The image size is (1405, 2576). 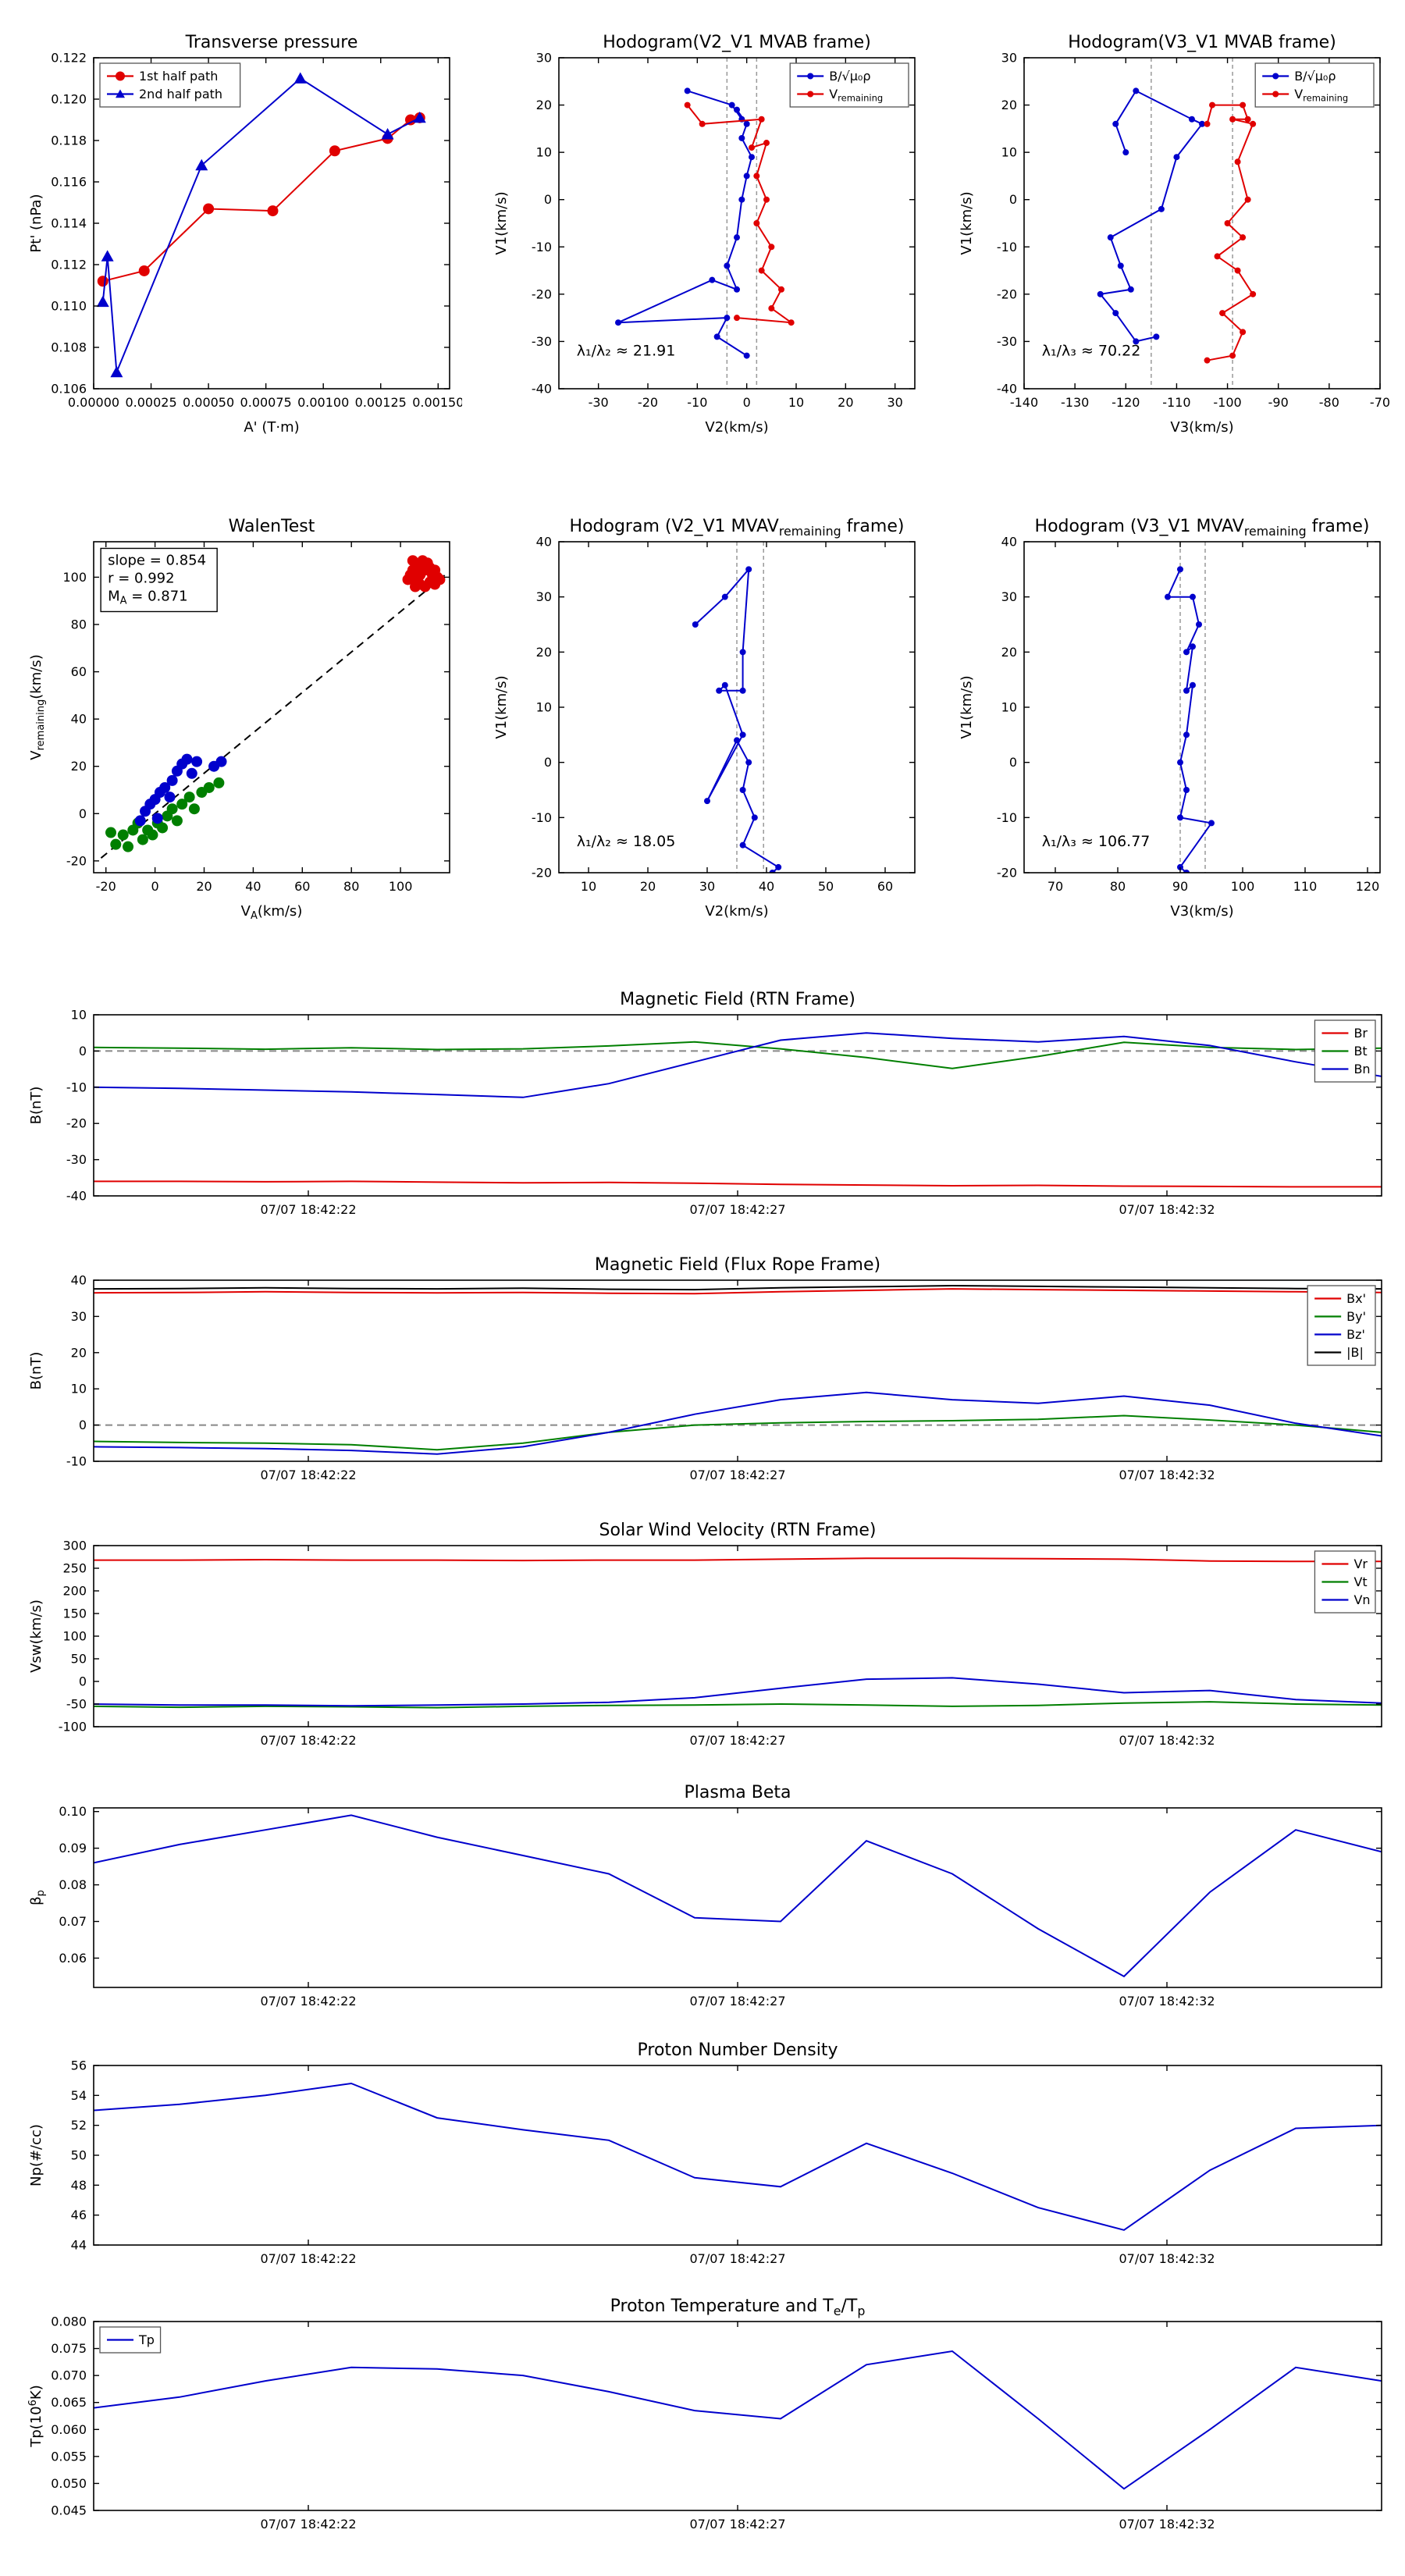 What do you see at coordinates (73, 1884) in the screenshot?
I see `svg-text: 0.08` at bounding box center [73, 1884].